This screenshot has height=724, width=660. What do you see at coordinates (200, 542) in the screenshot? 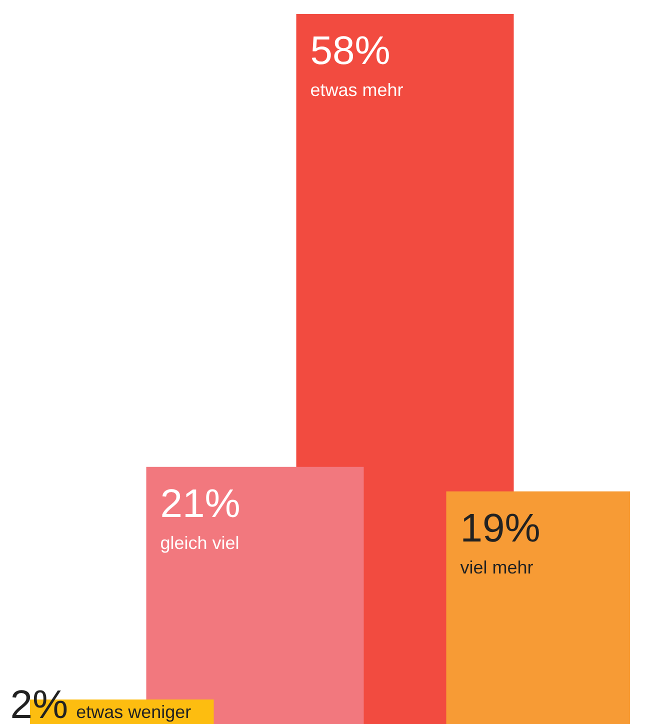
I see `x-tick-label: gleich viel` at bounding box center [200, 542].